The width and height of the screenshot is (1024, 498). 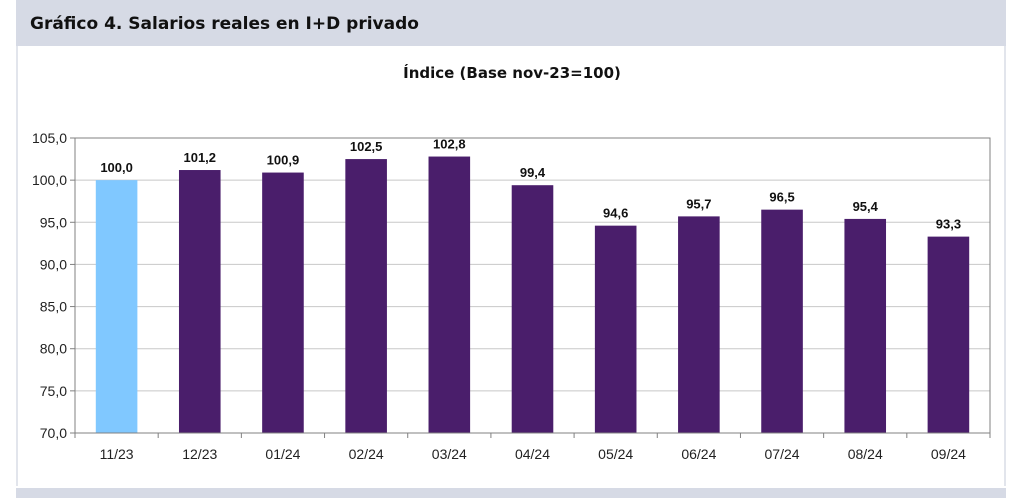 What do you see at coordinates (511, 493) in the screenshot?
I see `footer-bar` at bounding box center [511, 493].